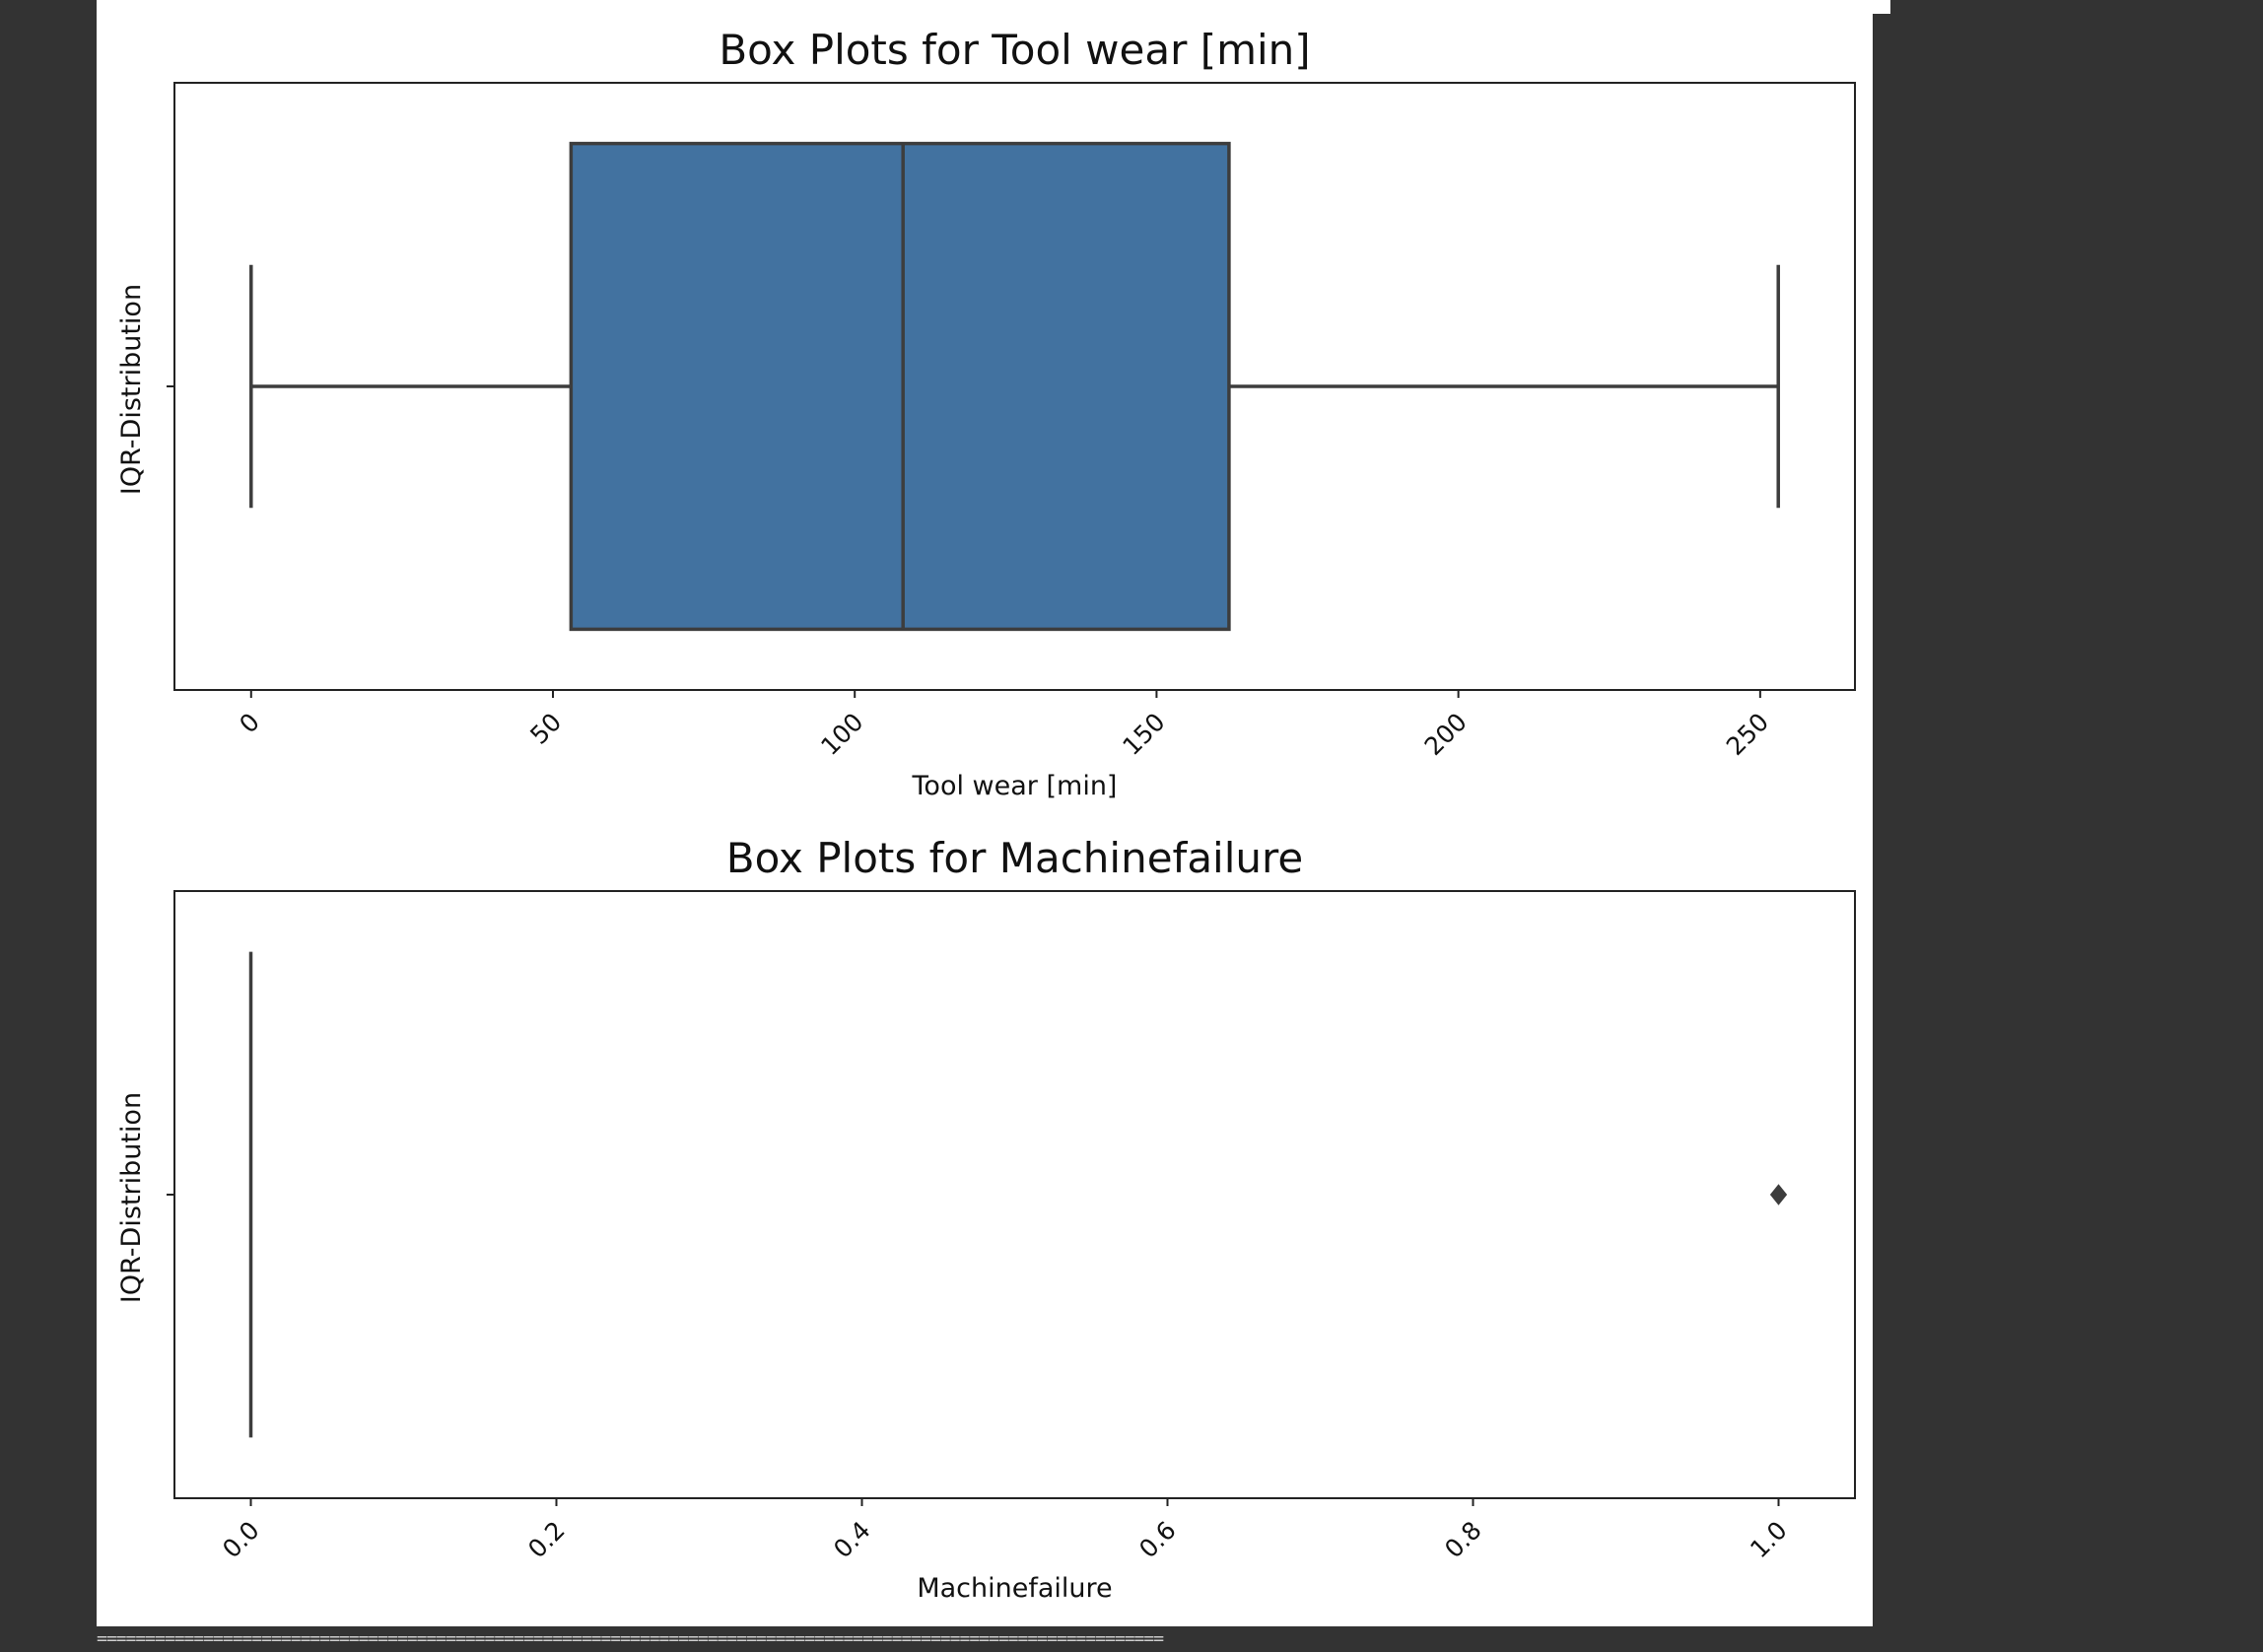  What do you see at coordinates (852, 1540) in the screenshot?
I see `x-tick-label: 0.4` at bounding box center [852, 1540].